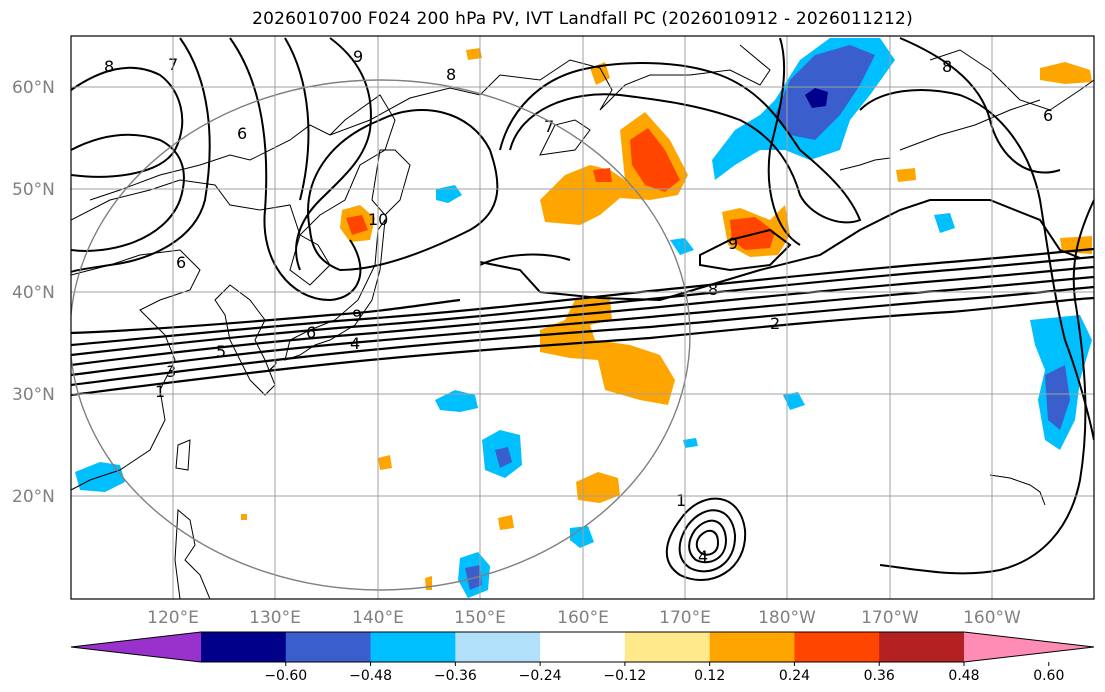 The width and height of the screenshot is (1105, 692). Describe the element at coordinates (33, 88) in the screenshot. I see `lat-label: 60°N` at that location.